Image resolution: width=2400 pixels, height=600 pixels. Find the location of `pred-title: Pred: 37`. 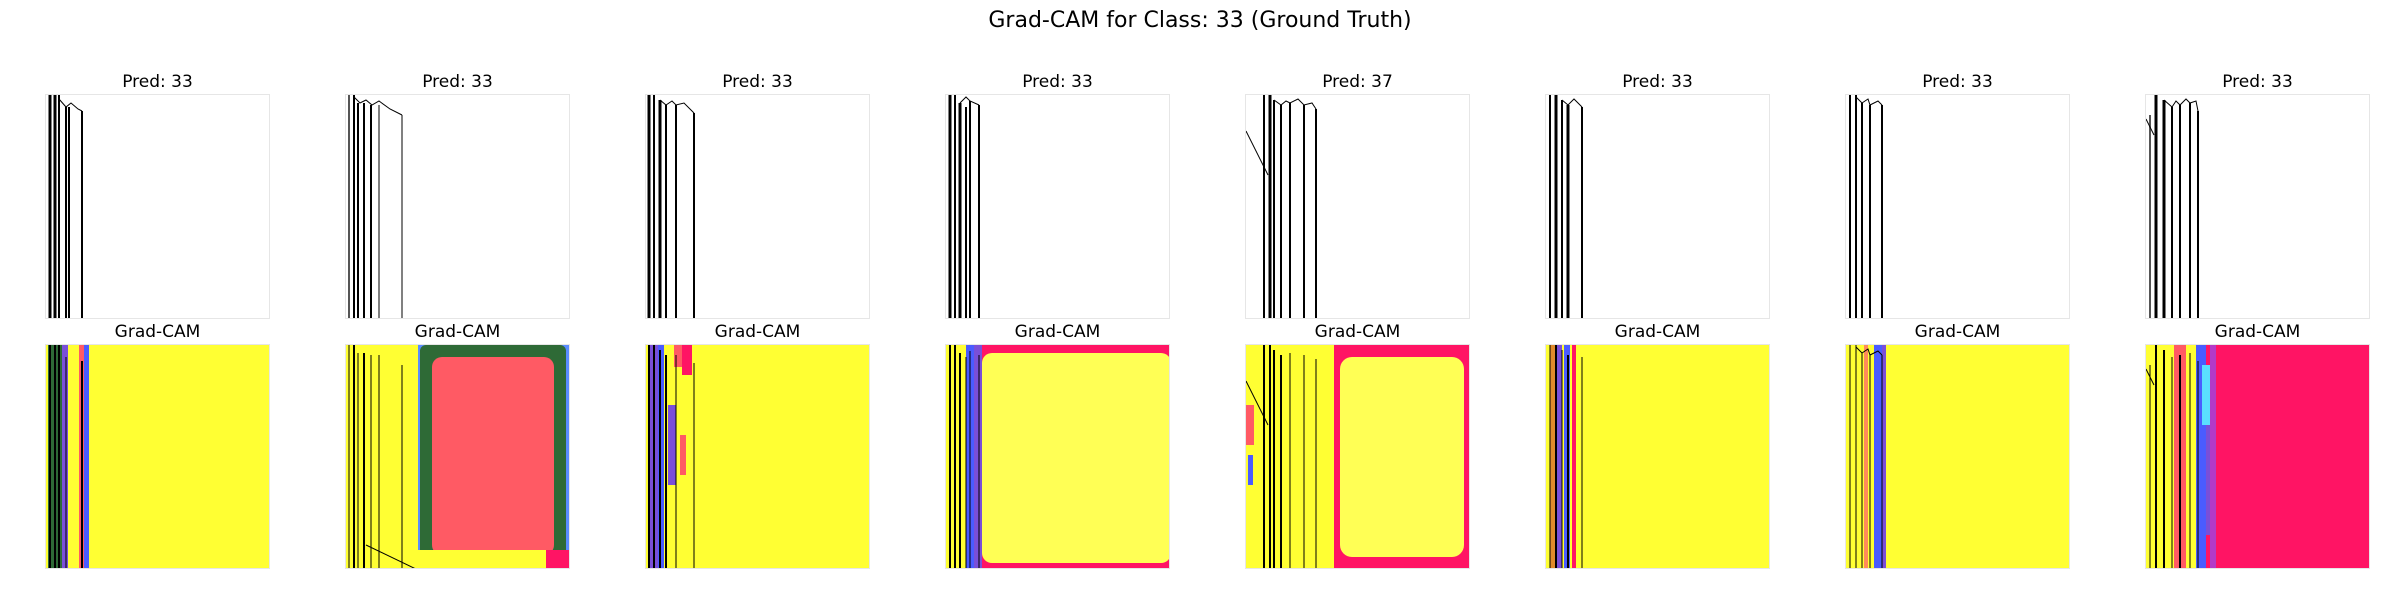

pred-title: Pred: 37 is located at coordinates (1357, 82).